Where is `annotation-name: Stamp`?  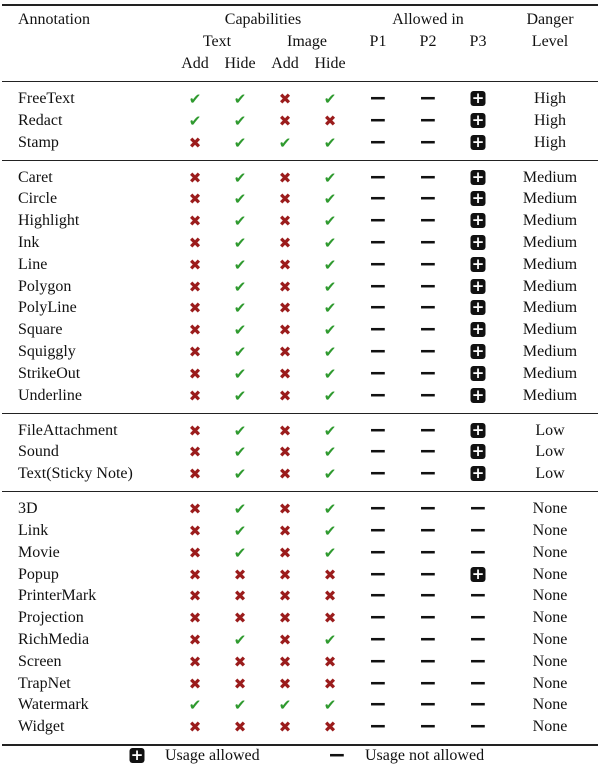
annotation-name: Stamp is located at coordinates (38, 142).